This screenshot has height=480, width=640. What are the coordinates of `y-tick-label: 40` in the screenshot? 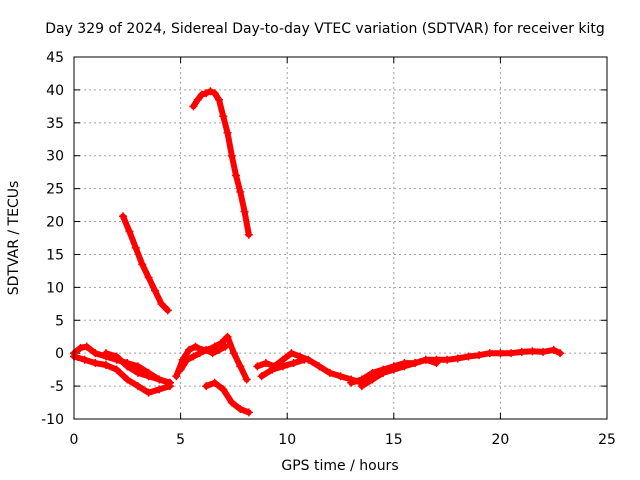 It's located at (55, 91).